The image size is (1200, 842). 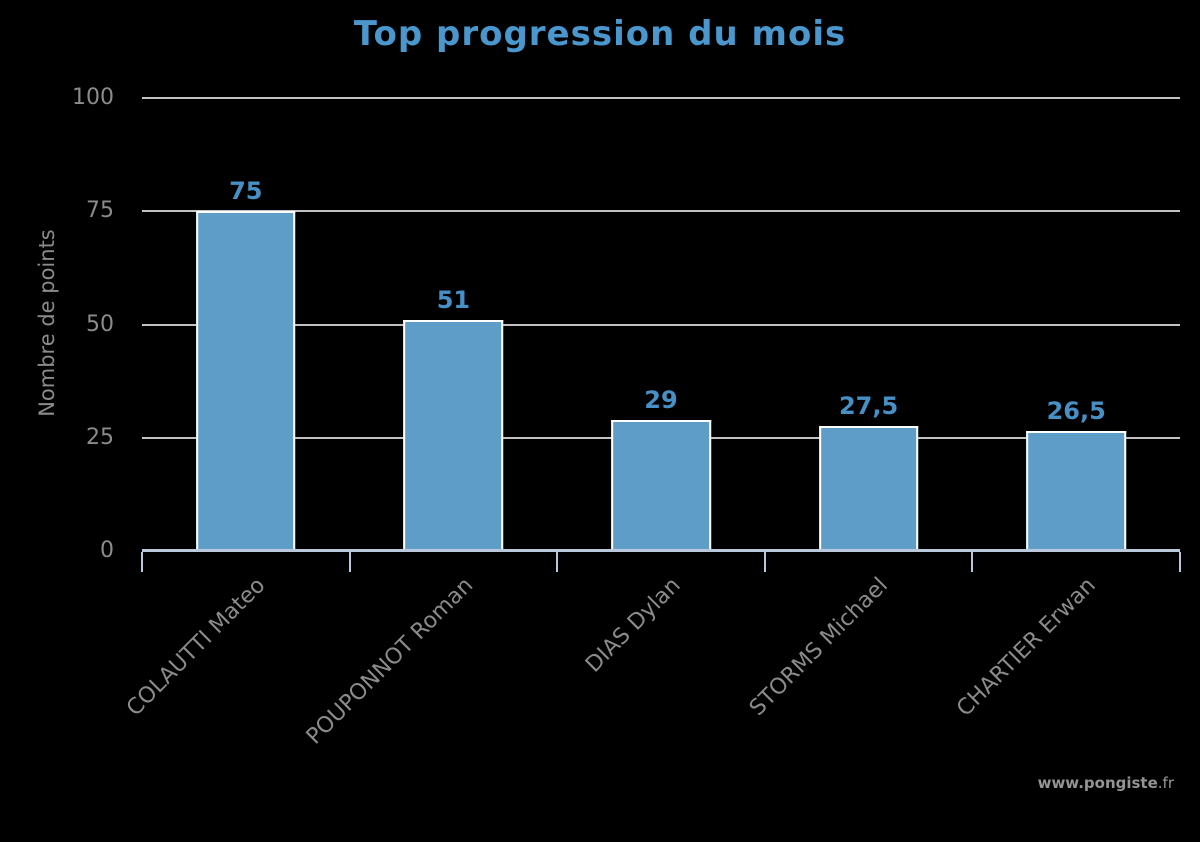 I want to click on bar-slot: 26,5, so click(x=1076, y=324).